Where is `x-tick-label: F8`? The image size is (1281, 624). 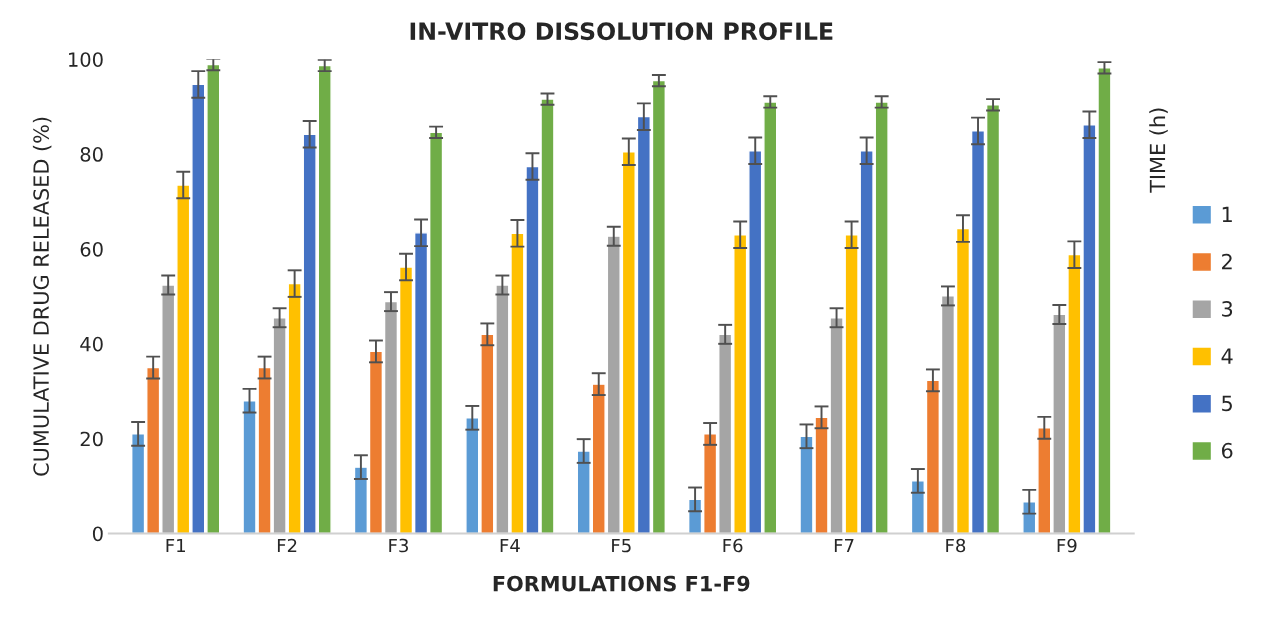 x-tick-label: F8 is located at coordinates (956, 545).